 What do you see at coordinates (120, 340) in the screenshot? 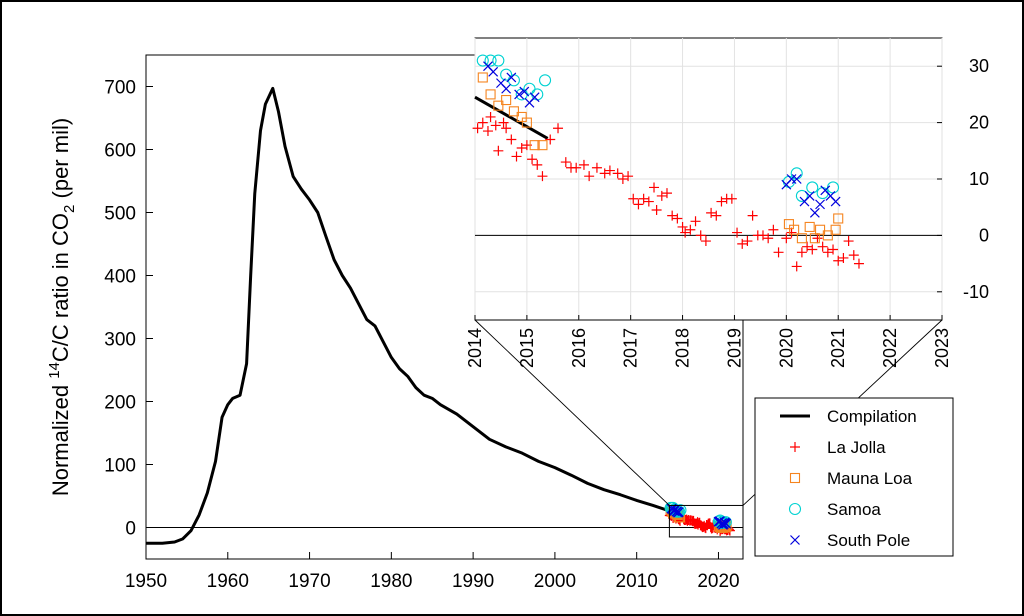
I see `y-tick-label: 300` at bounding box center [120, 340].